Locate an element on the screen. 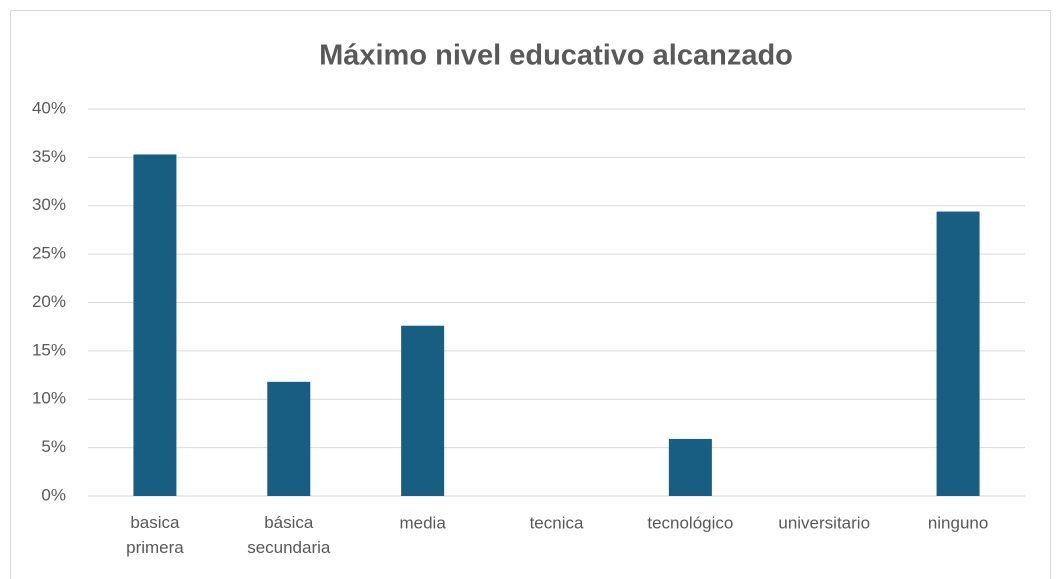  y-tick-label: 0% is located at coordinates (53, 494).